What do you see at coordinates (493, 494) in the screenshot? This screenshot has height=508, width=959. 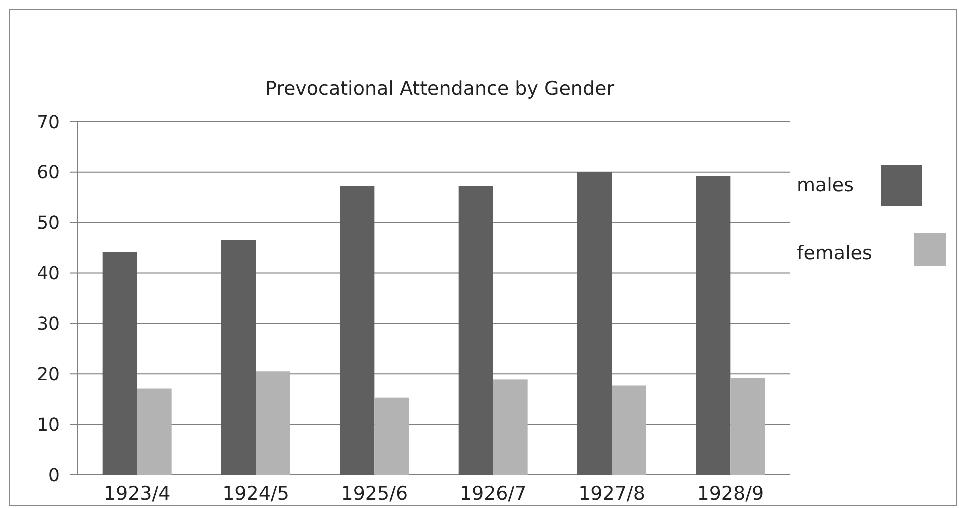 I see `x-tick-label: 1926/7` at bounding box center [493, 494].